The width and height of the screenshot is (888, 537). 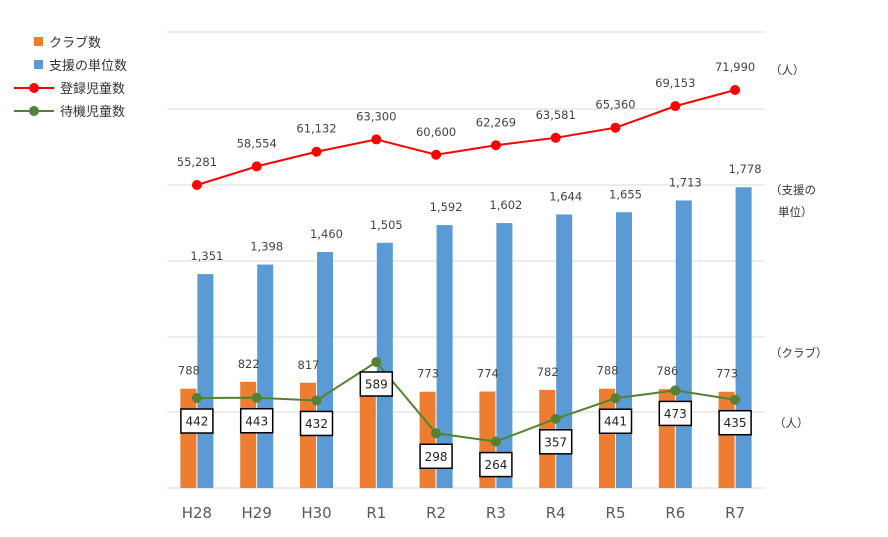 What do you see at coordinates (793, 190) in the screenshot?
I see `axis-unit-units-1: （支援の` at bounding box center [793, 190].